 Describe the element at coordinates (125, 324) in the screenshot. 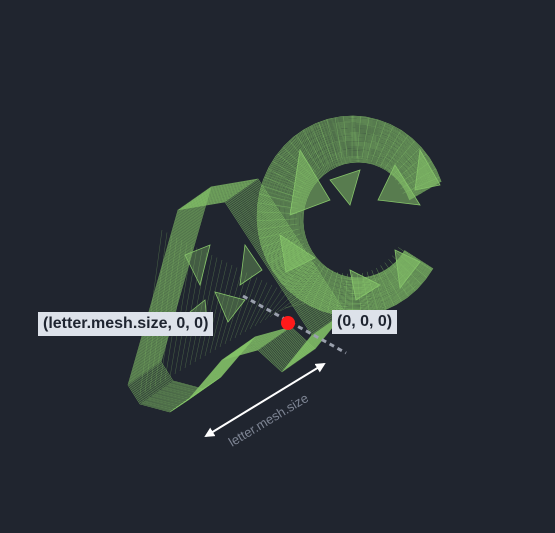

I see `point-label-size: (letter.mesh.size, 0, 0)` at that location.